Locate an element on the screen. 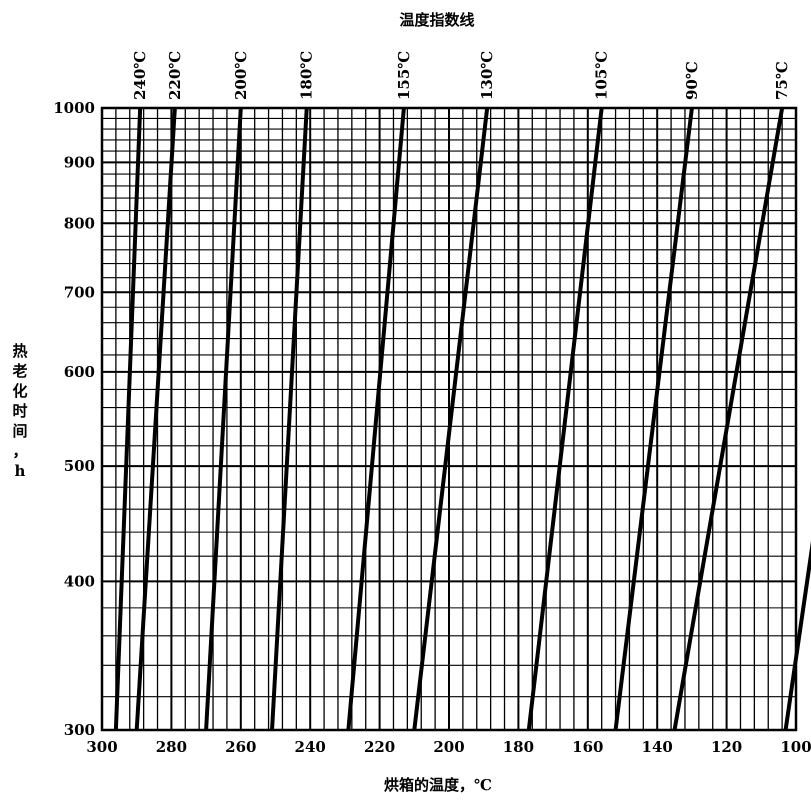 The width and height of the screenshot is (811, 800). x-tick-label: 260 is located at coordinates (240, 747).